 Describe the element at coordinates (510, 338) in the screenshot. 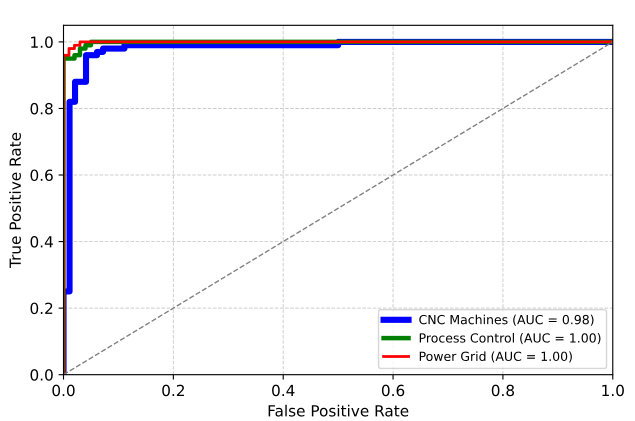

I see `legend-label: Process Control (AUC = 1.00)` at that location.